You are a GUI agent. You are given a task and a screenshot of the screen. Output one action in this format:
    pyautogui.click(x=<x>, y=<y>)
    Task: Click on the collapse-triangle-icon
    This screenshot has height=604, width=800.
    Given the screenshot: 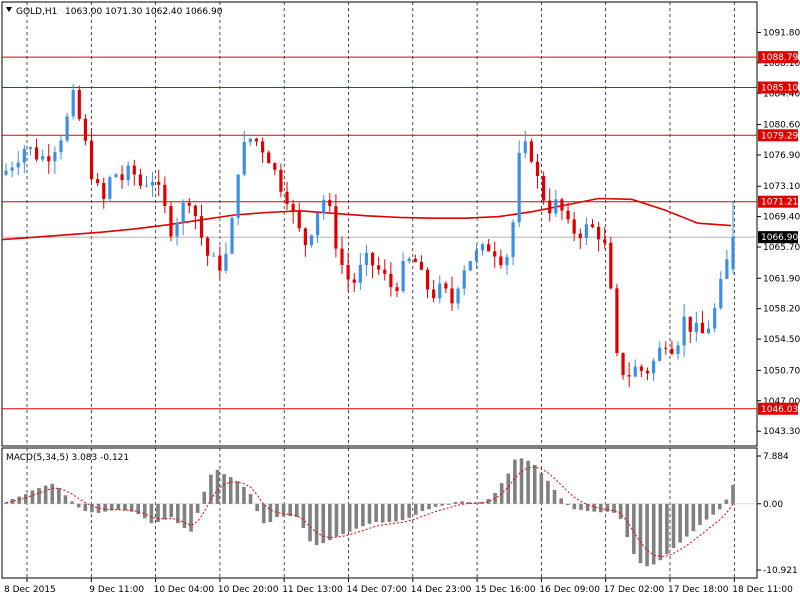 What is the action you would take?
    pyautogui.click(x=9, y=9)
    